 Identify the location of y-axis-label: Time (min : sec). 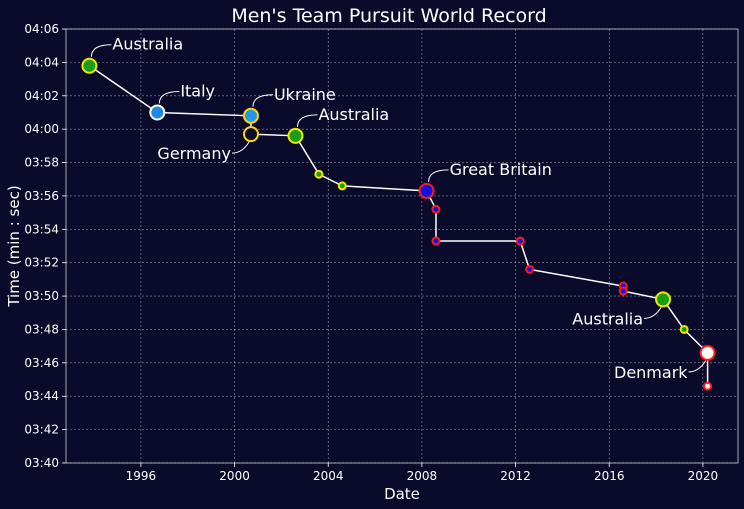
(14, 246).